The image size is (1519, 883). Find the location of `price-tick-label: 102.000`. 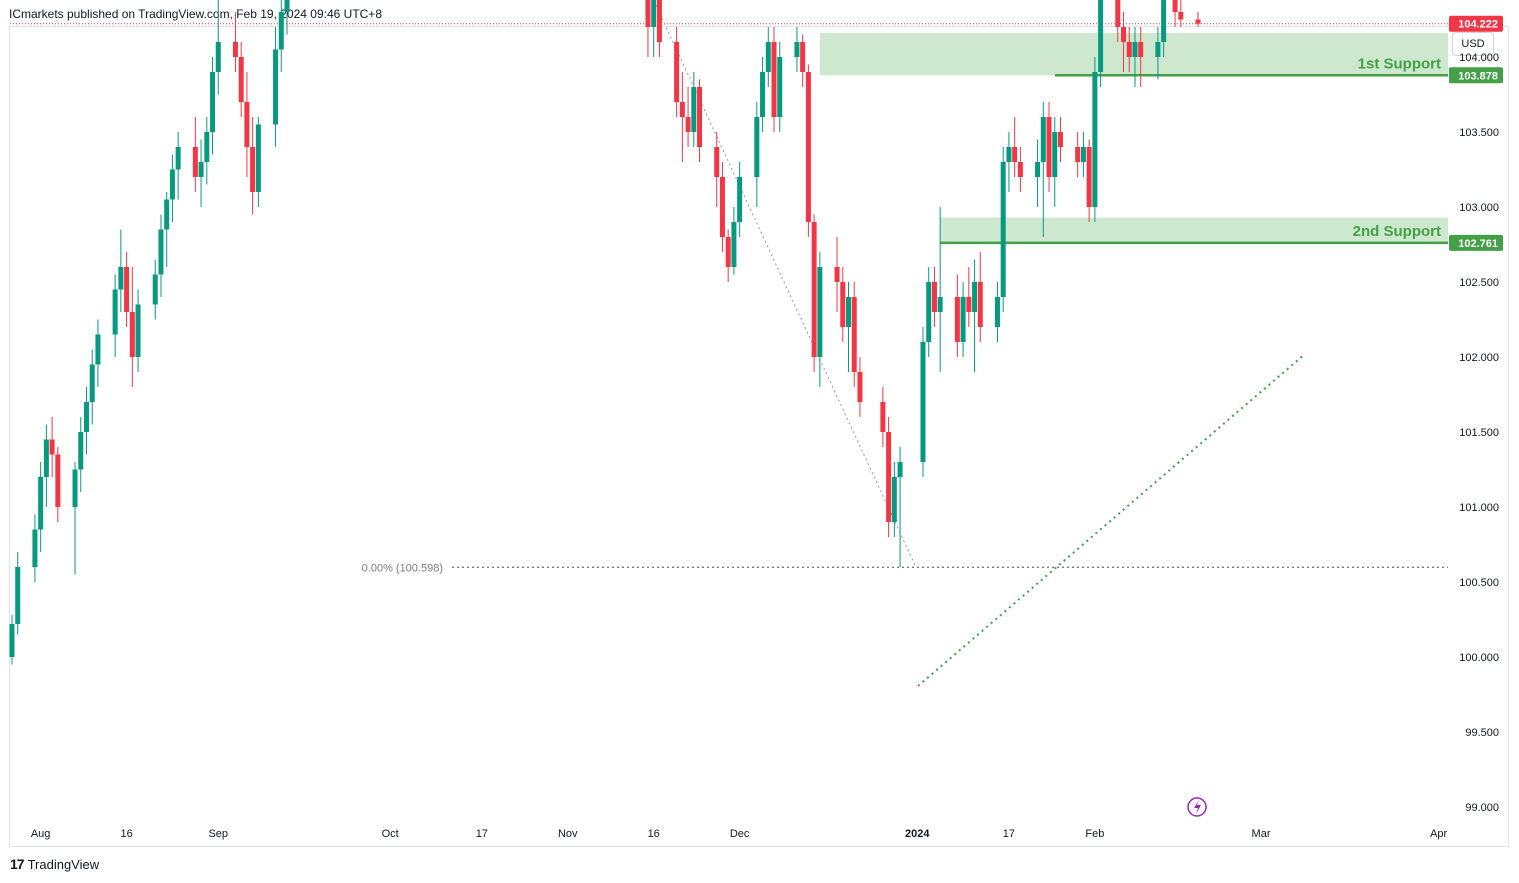

price-tick-label: 102.000 is located at coordinates (1479, 358).